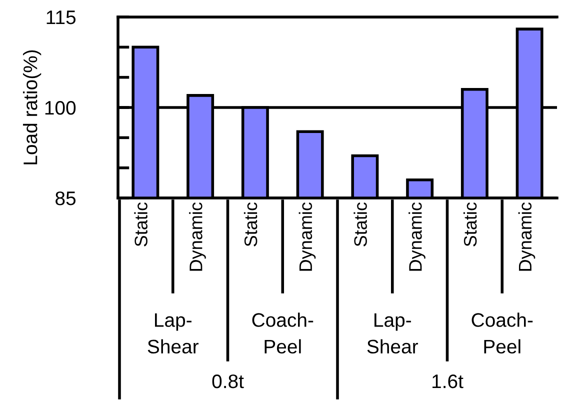 Image resolution: width=565 pixels, height=405 pixels. I want to click on text: 0.8t, so click(228, 381).